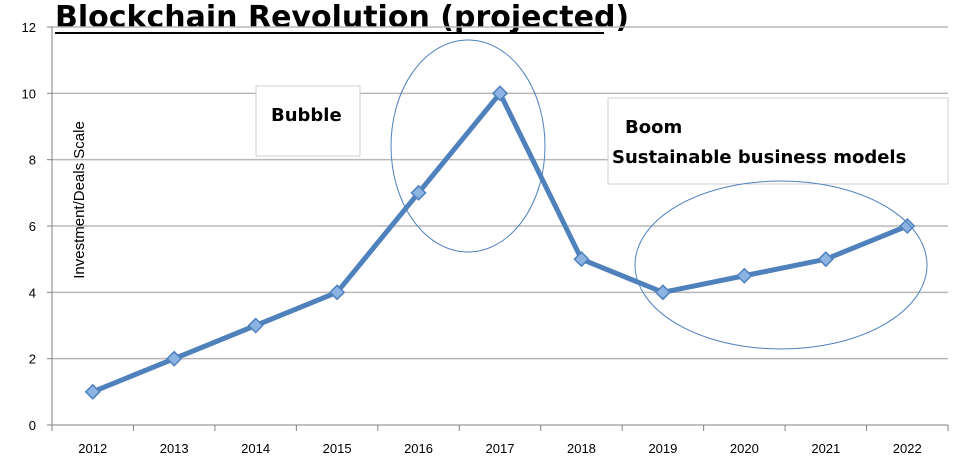 The width and height of the screenshot is (980, 475). What do you see at coordinates (342, 17) in the screenshot?
I see `chart-title: Blockchain Revolution (projected)` at bounding box center [342, 17].